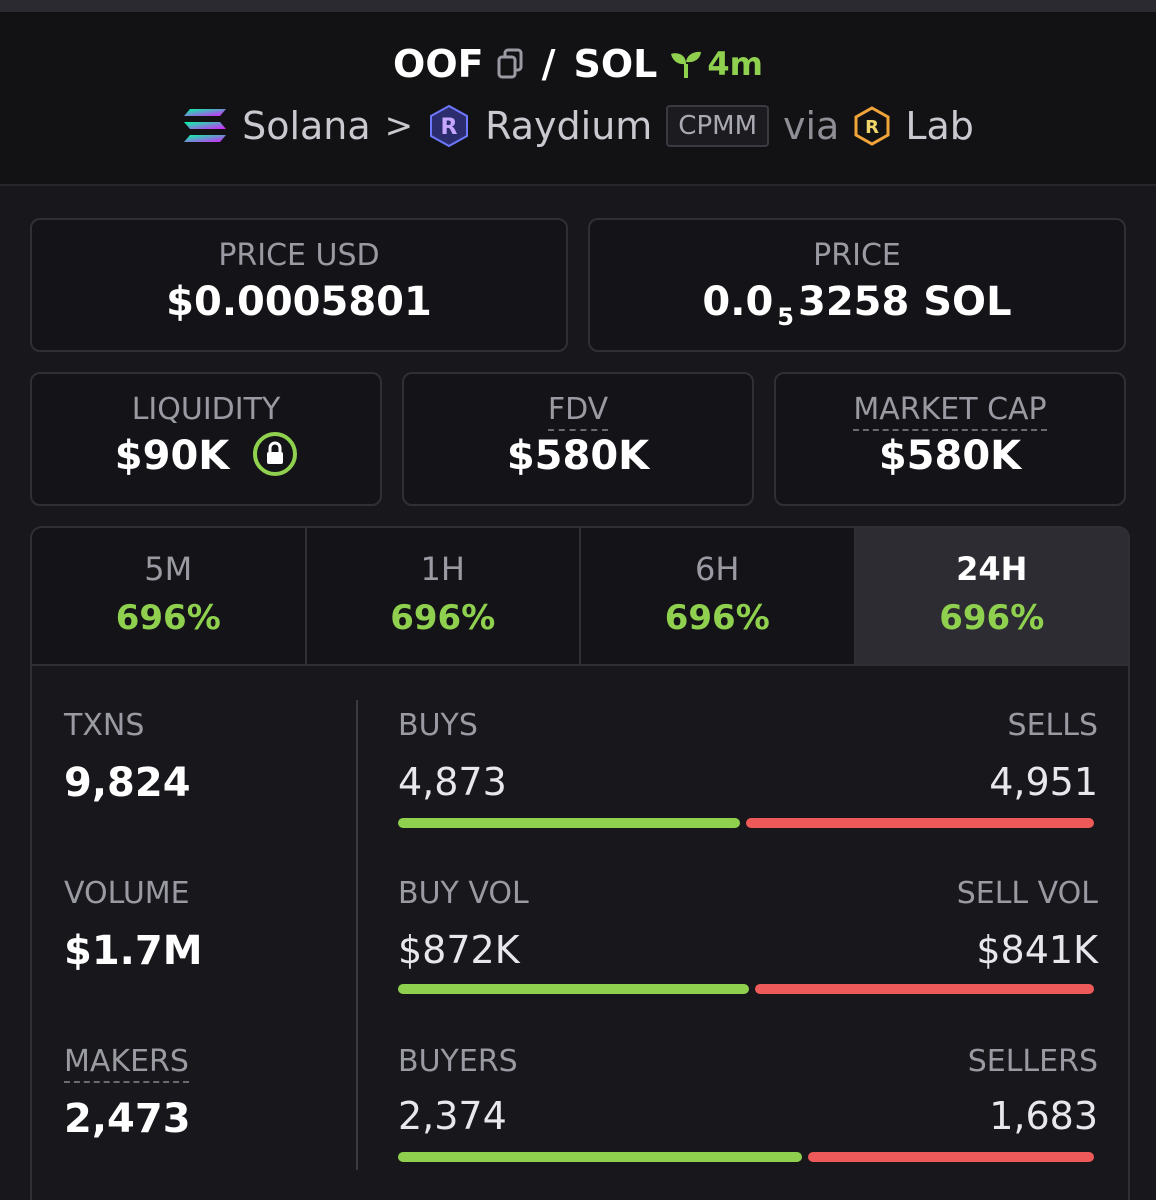 This screenshot has height=1200, width=1156. I want to click on sellers-bar, so click(951, 1157).